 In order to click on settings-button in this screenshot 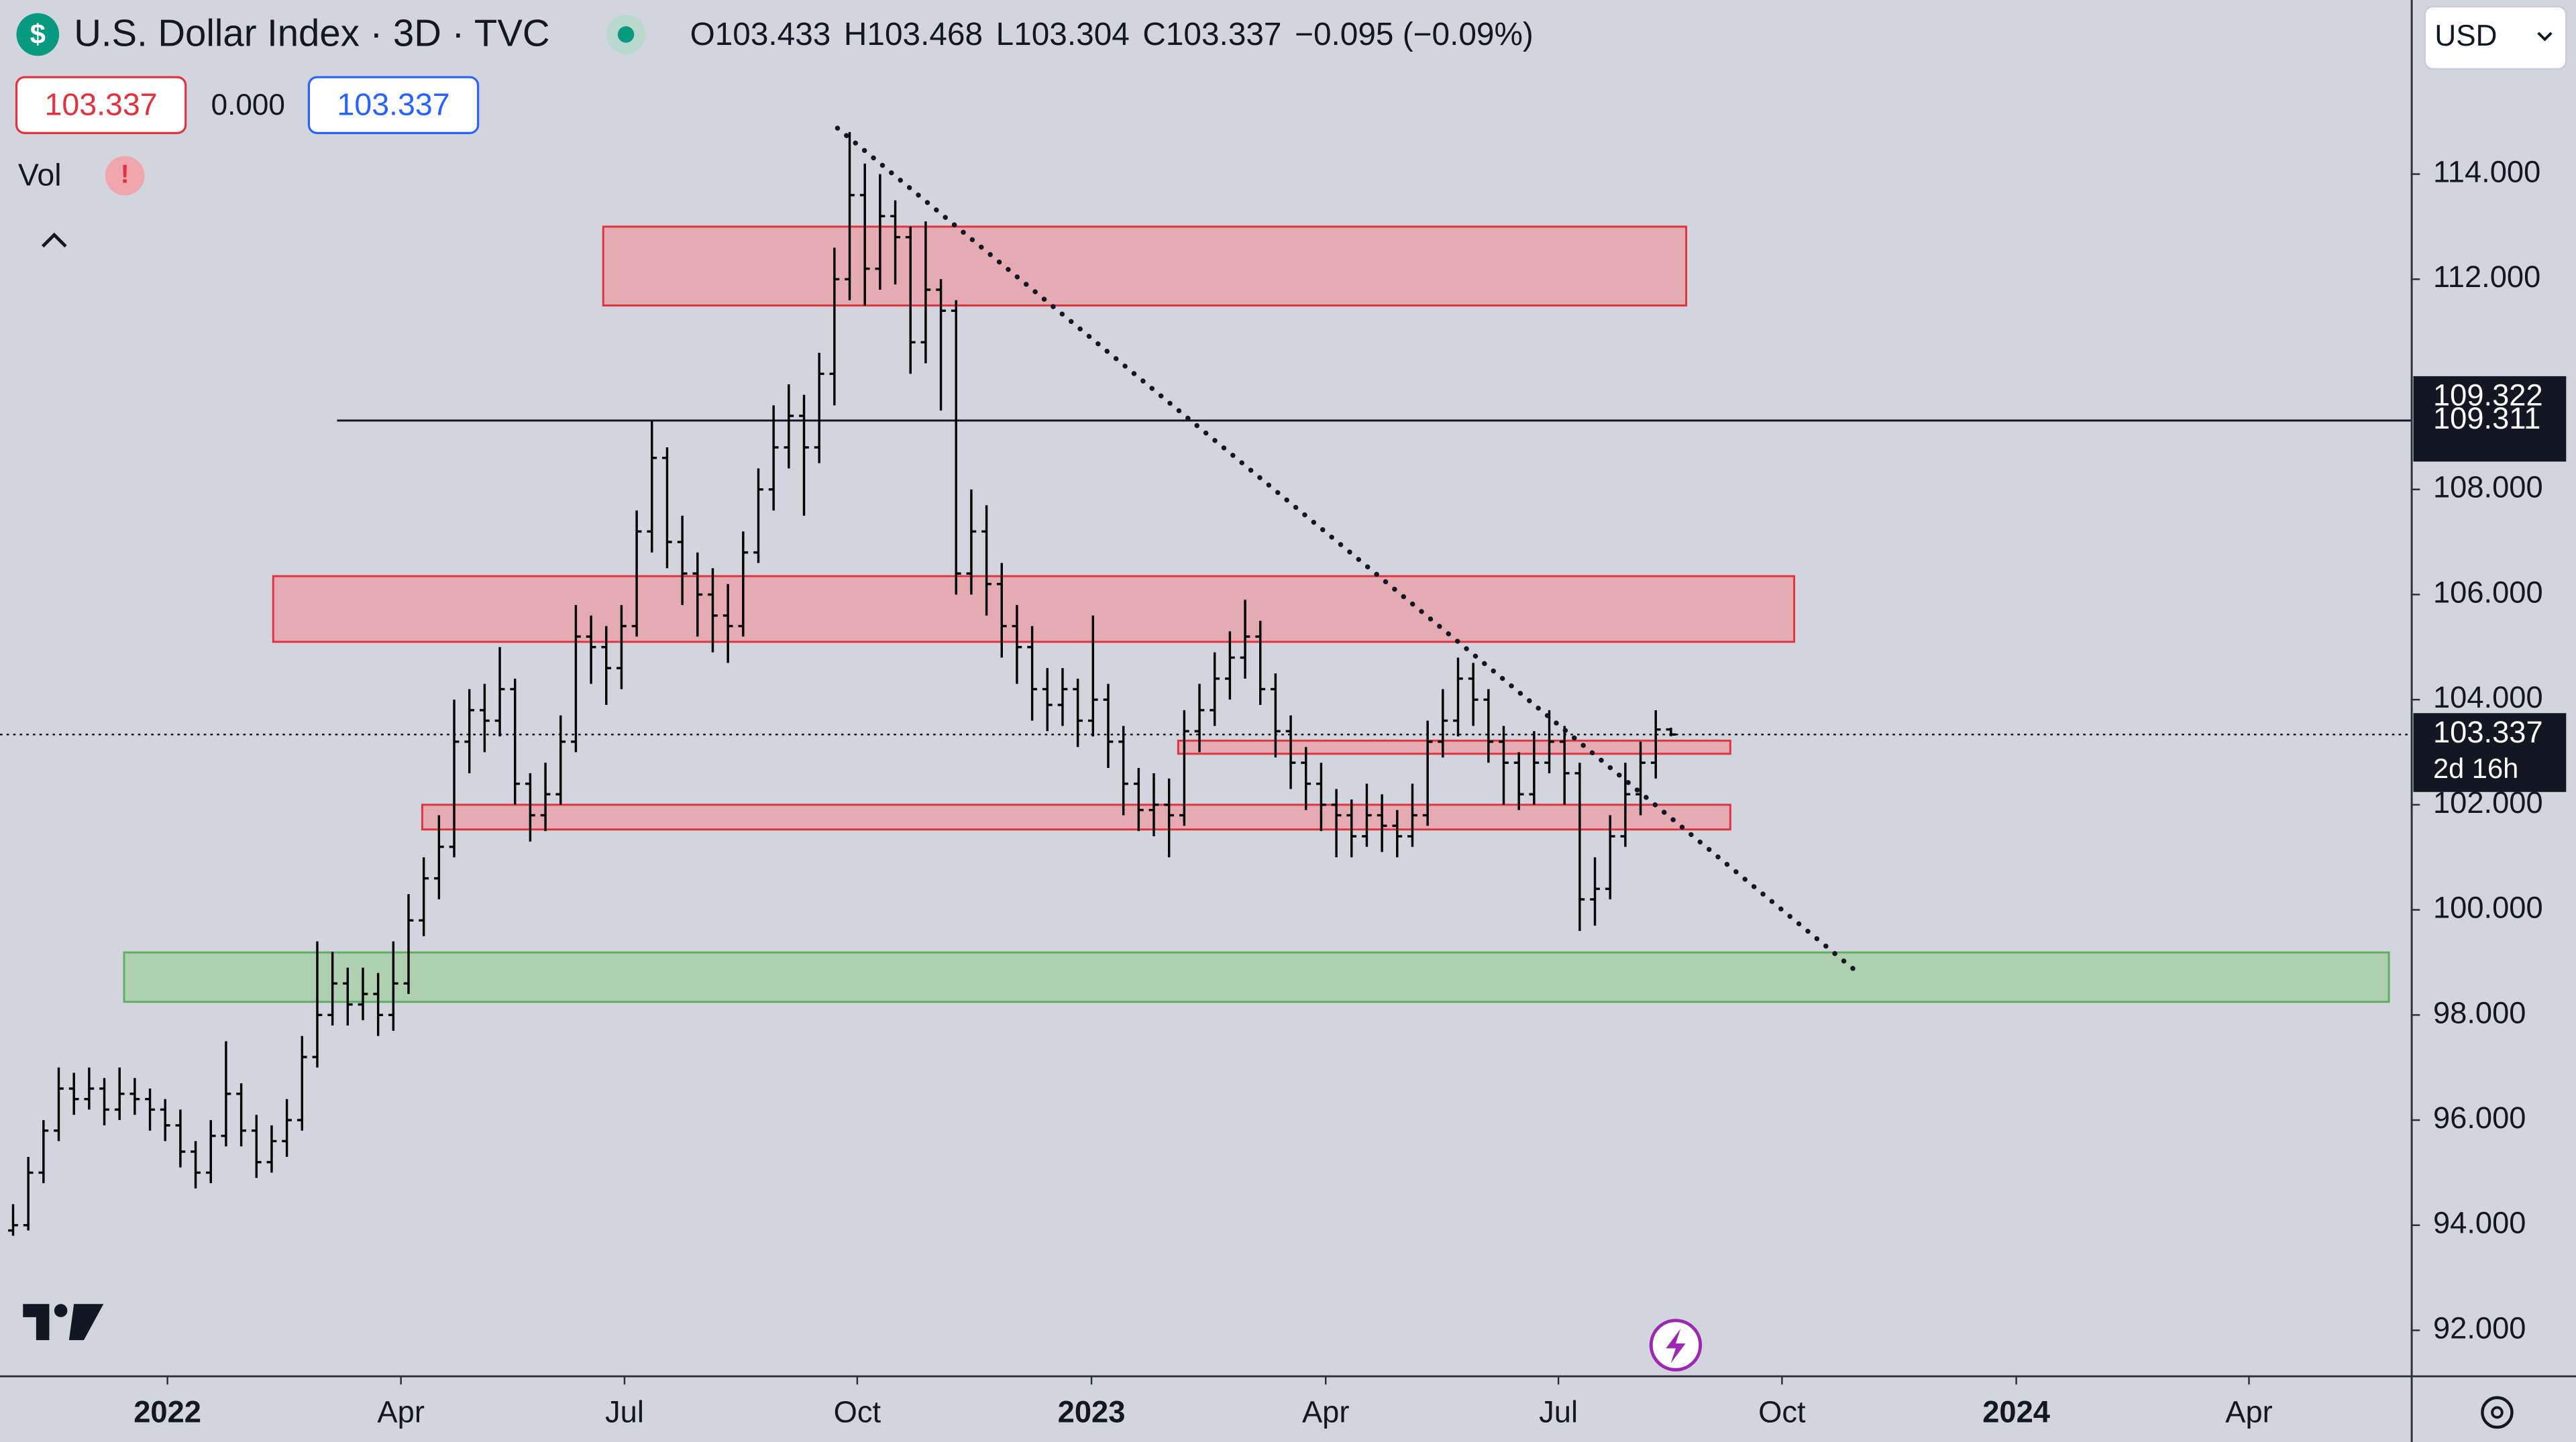, I will do `click(2497, 1412)`.